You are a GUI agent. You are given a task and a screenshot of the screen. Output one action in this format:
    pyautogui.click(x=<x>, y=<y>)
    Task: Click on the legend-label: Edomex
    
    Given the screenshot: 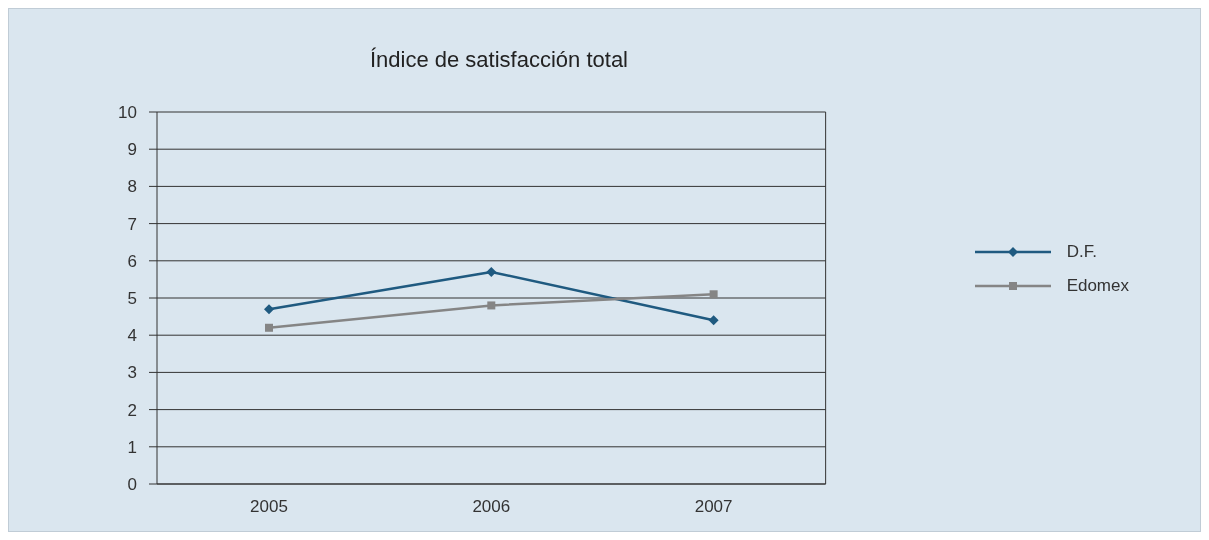 What is the action you would take?
    pyautogui.click(x=1097, y=286)
    